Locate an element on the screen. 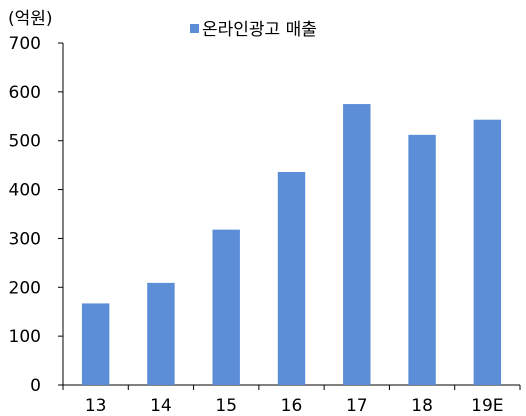 The height and width of the screenshot is (416, 526). y-tick-label: 100 is located at coordinates (25, 337).